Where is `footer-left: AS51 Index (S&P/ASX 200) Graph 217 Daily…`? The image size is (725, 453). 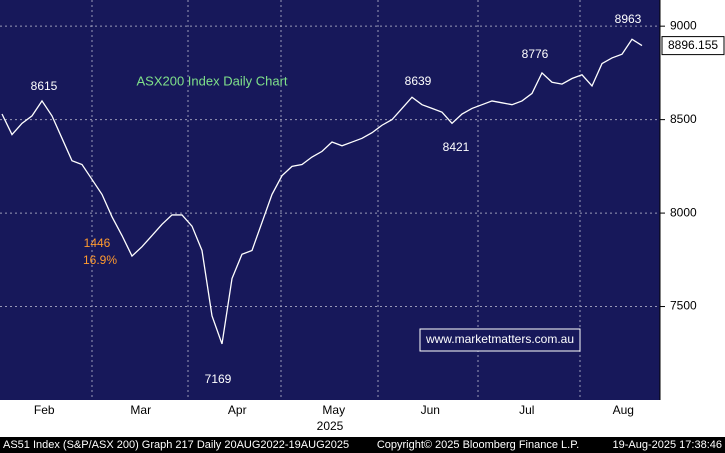
footer-left: AS51 Index (S&P/ASX 200) Graph 217 Daily… is located at coordinates (176, 445).